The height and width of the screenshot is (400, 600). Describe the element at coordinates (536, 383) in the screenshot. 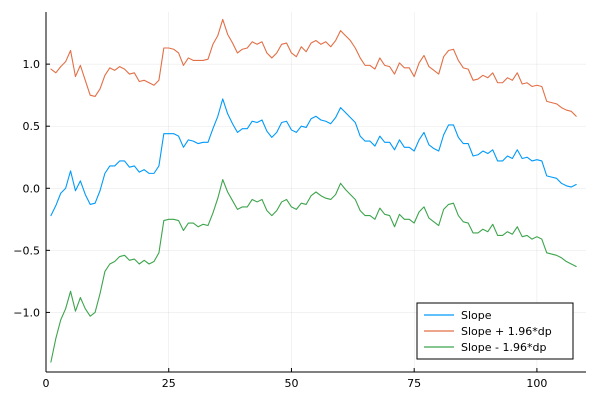

I see `x-tick-label: 100` at that location.